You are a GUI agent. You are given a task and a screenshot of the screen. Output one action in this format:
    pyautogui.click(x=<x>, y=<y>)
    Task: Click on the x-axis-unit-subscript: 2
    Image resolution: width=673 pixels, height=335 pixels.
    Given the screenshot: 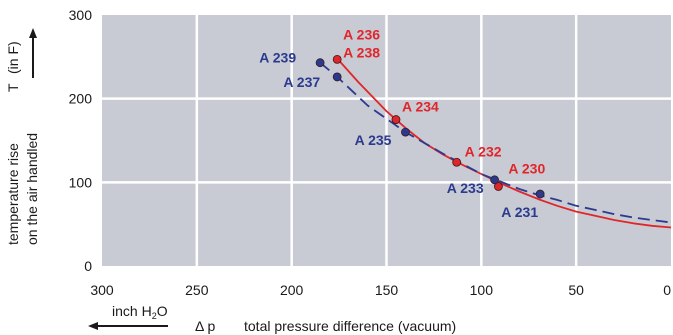 What is the action you would take?
    pyautogui.click(x=154, y=316)
    